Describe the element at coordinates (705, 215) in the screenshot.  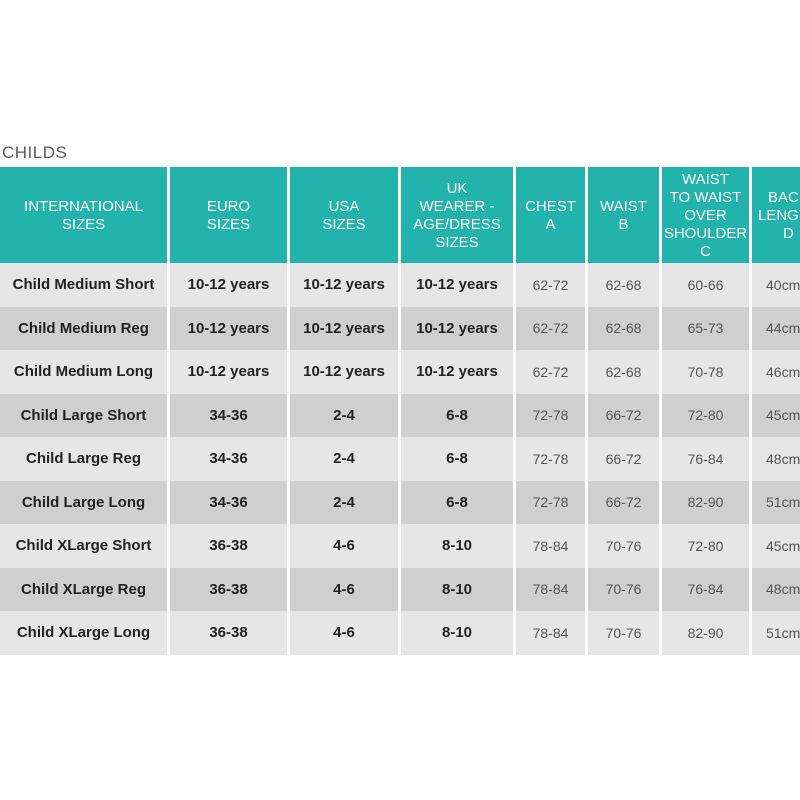
I see `header-waist-to-waist: WAIST TO WAIST OVER SHOULDER C` at that location.